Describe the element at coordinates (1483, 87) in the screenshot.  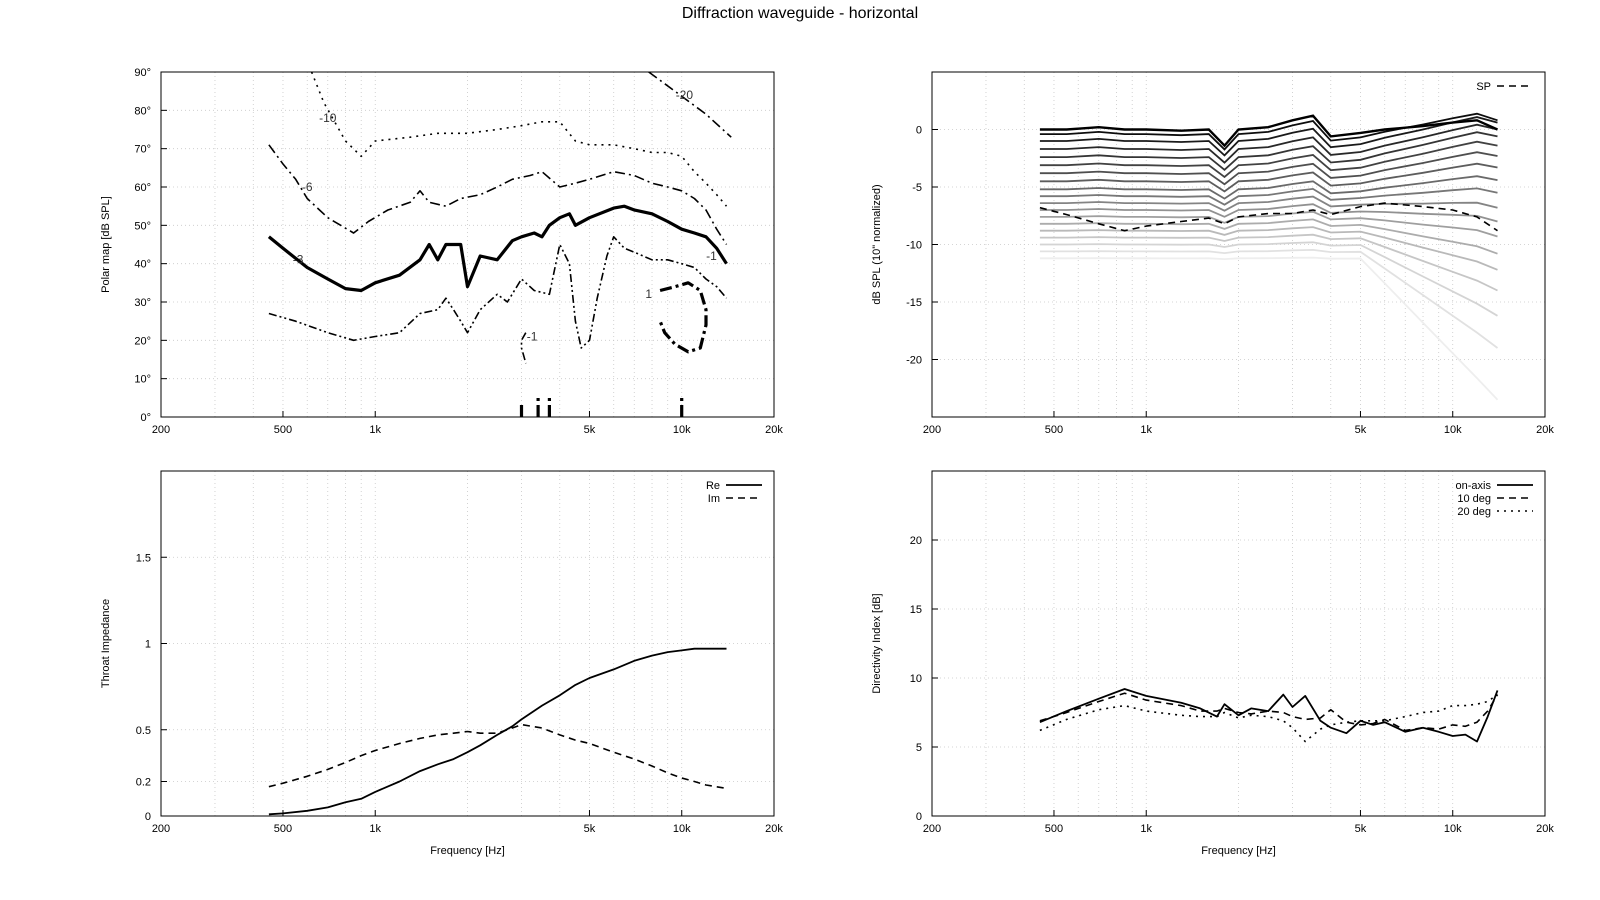
I see `legend-label: SP` at that location.